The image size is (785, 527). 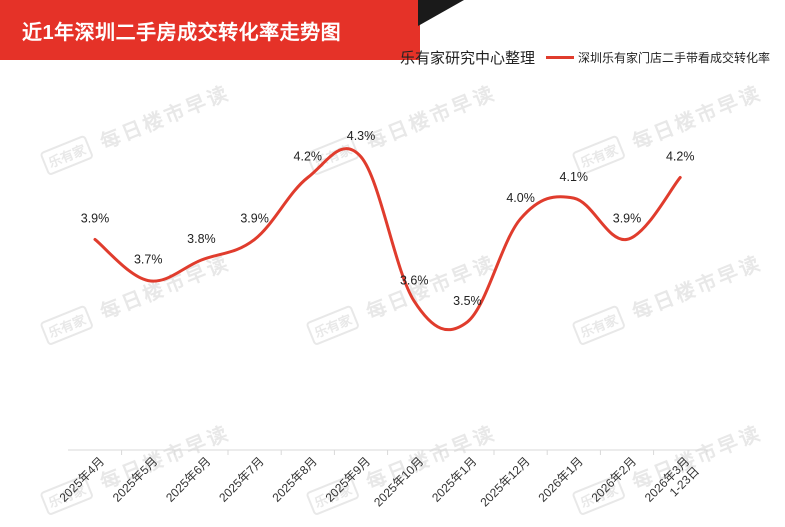 I want to click on title-banner: 近1年深圳二手房成交转化率走势图, so click(x=210, y=30).